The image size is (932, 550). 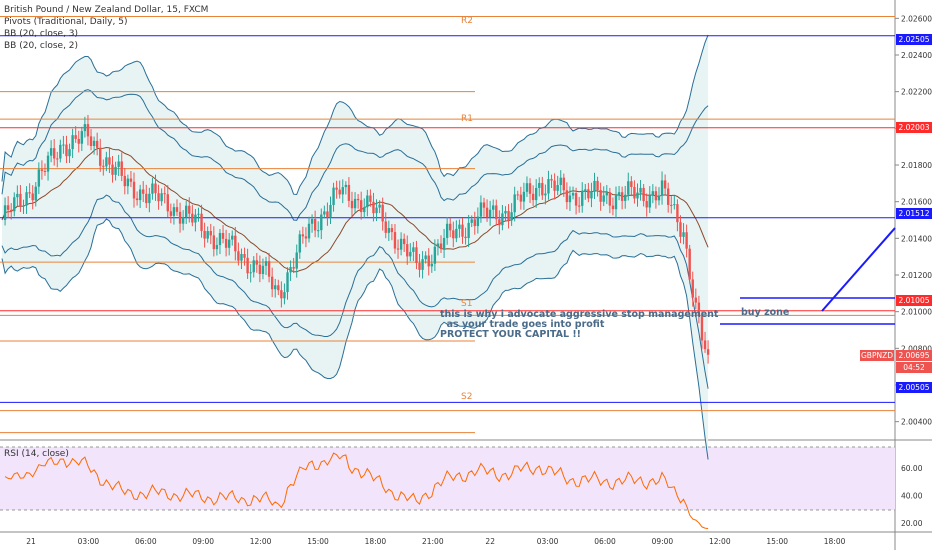 I want to click on indicator-pivots: Pivots (Traditional, Daily, 5), so click(x=66, y=22).